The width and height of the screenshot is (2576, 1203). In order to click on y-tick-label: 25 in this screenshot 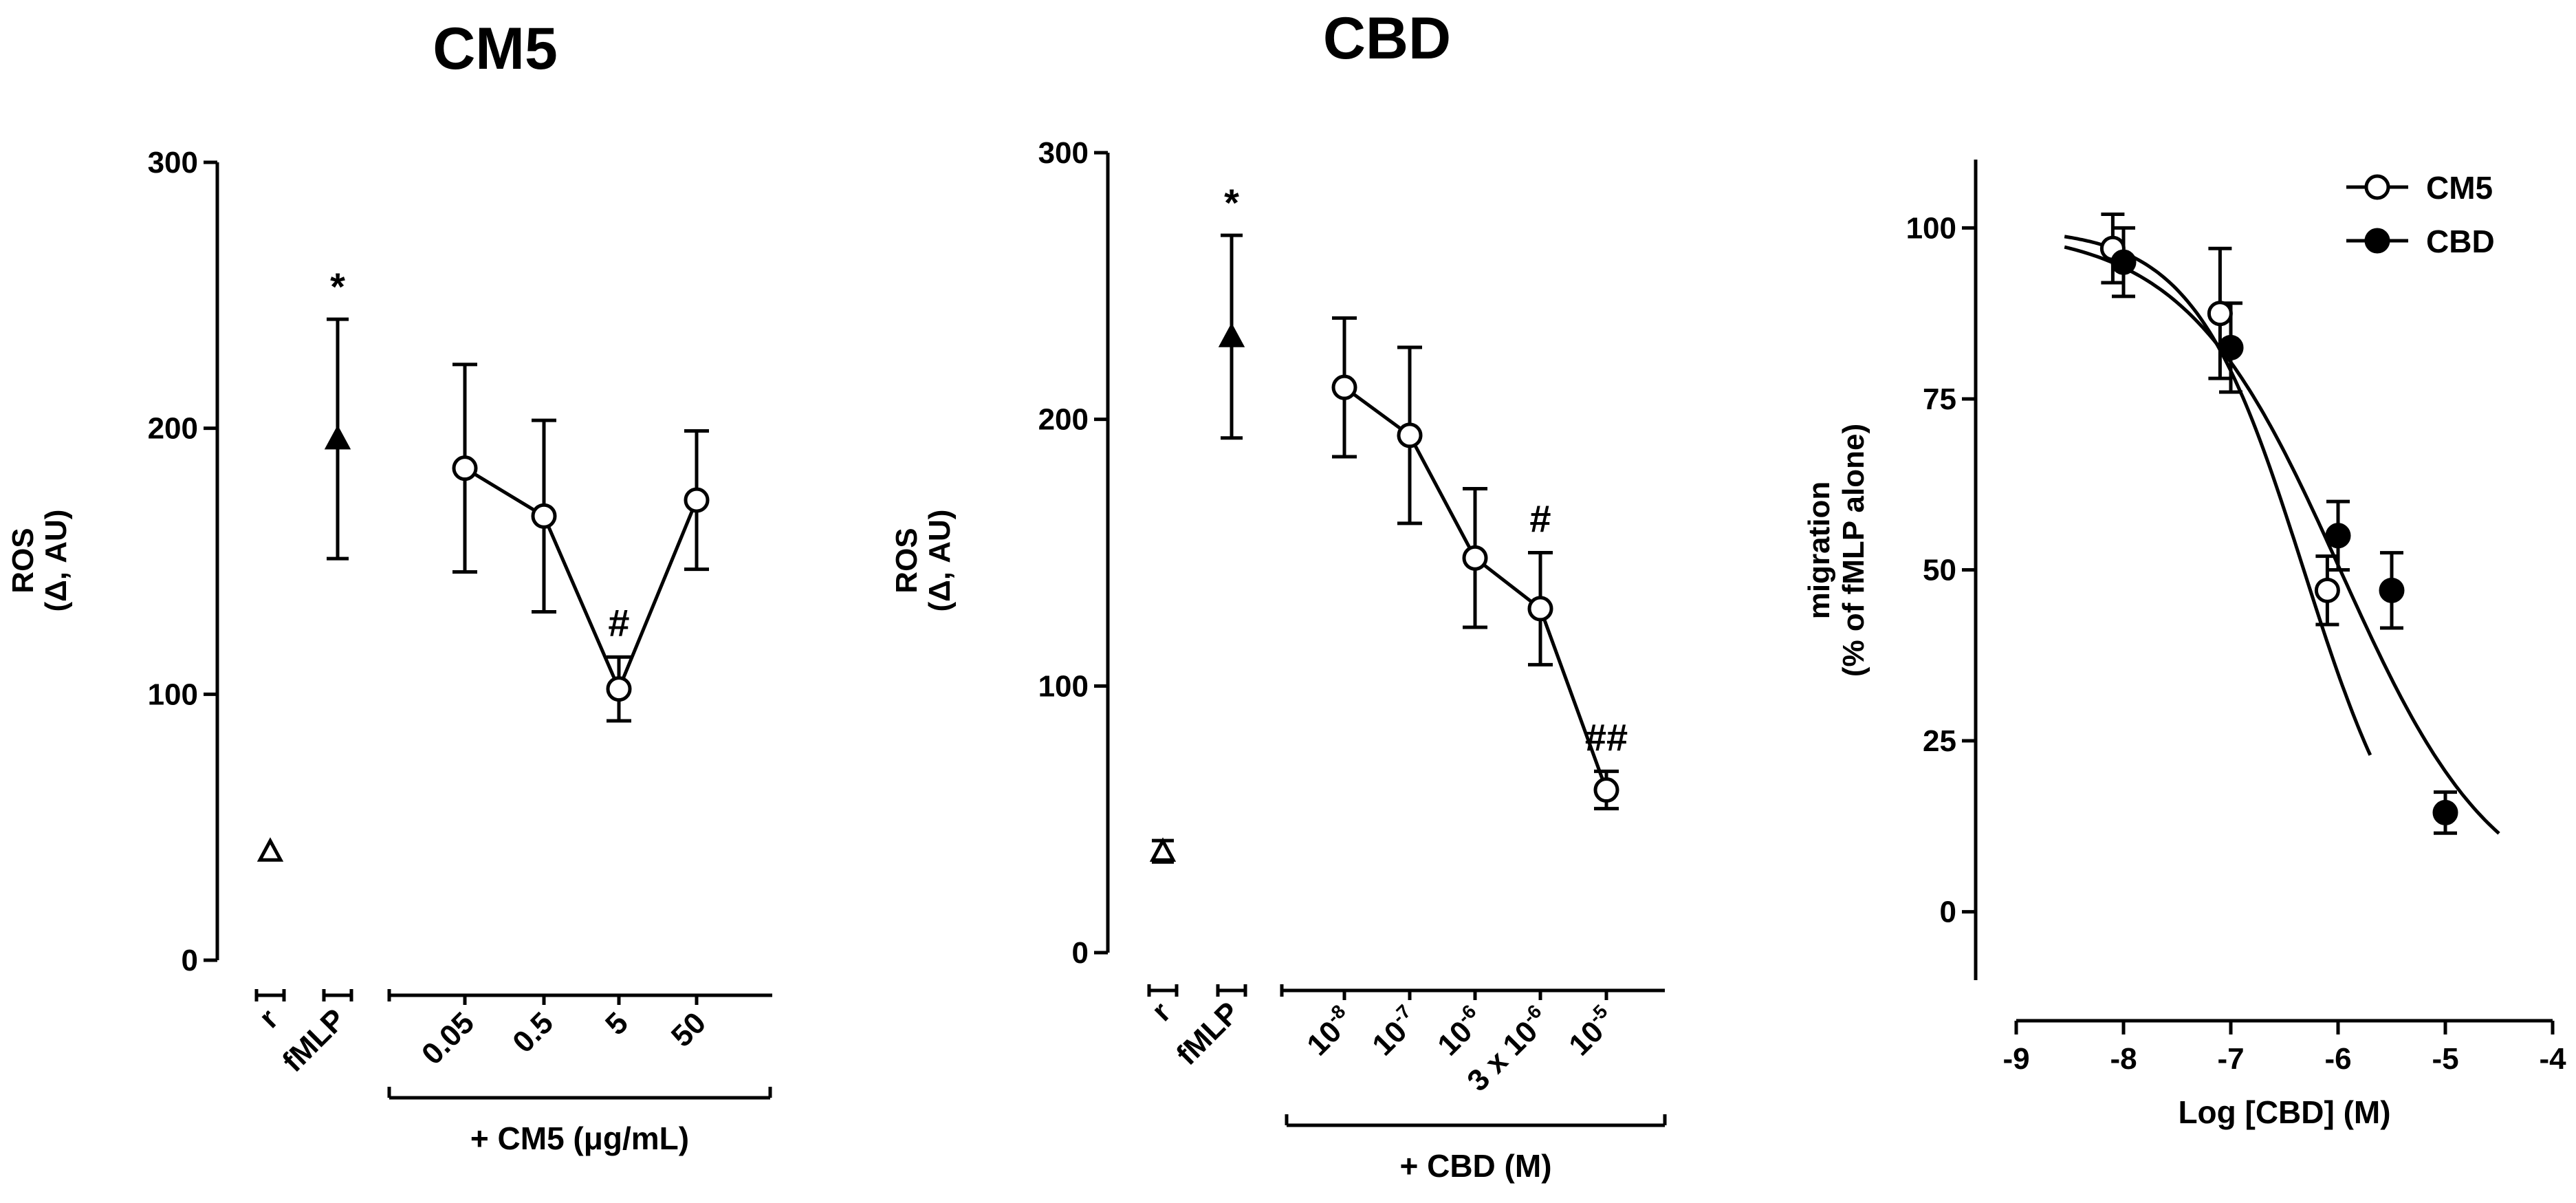, I will do `click(1939, 741)`.